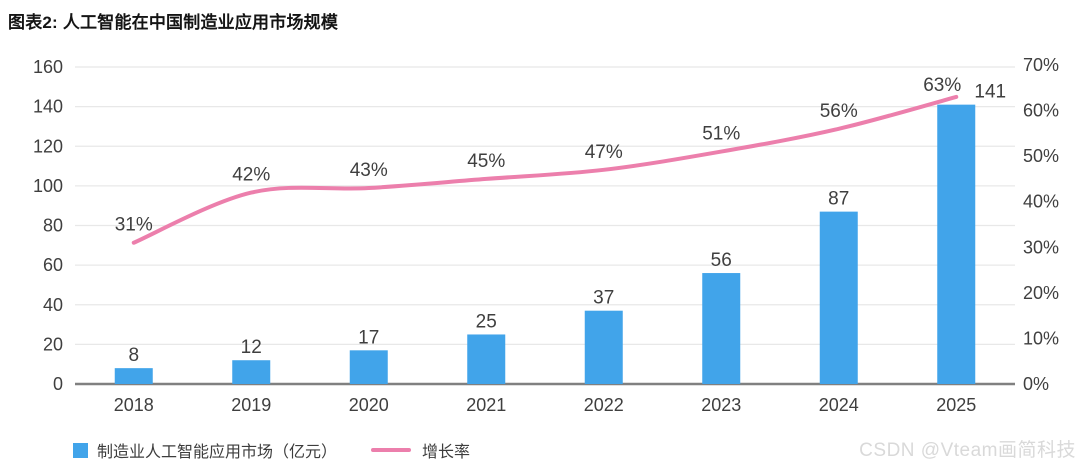 The image size is (1080, 466). Describe the element at coordinates (368, 337) in the screenshot. I see `bar-value-label: 17` at that location.